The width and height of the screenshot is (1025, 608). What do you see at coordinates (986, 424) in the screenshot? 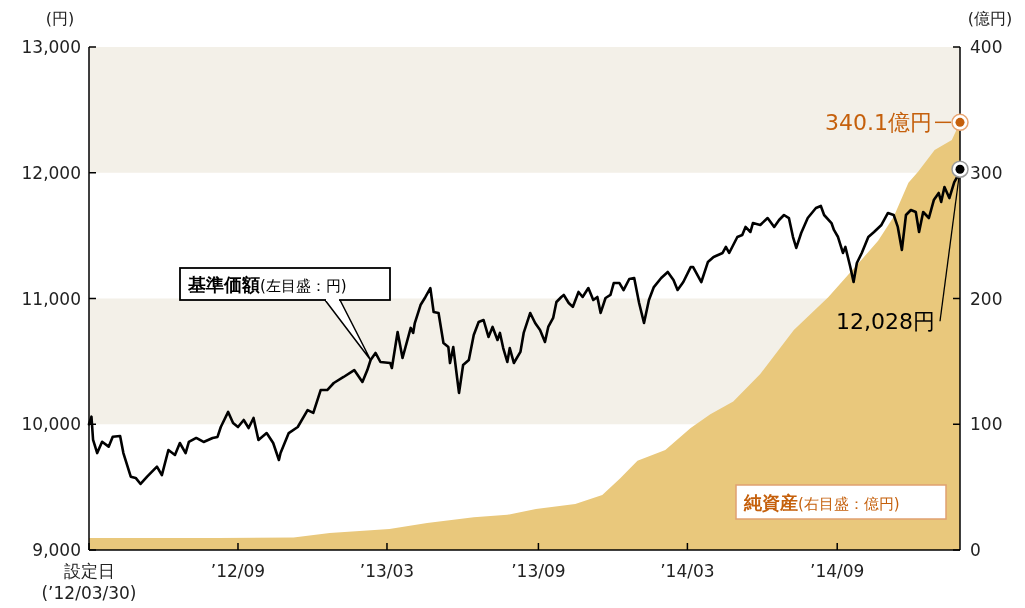
I see `y2-tick-label: 100` at bounding box center [986, 424].